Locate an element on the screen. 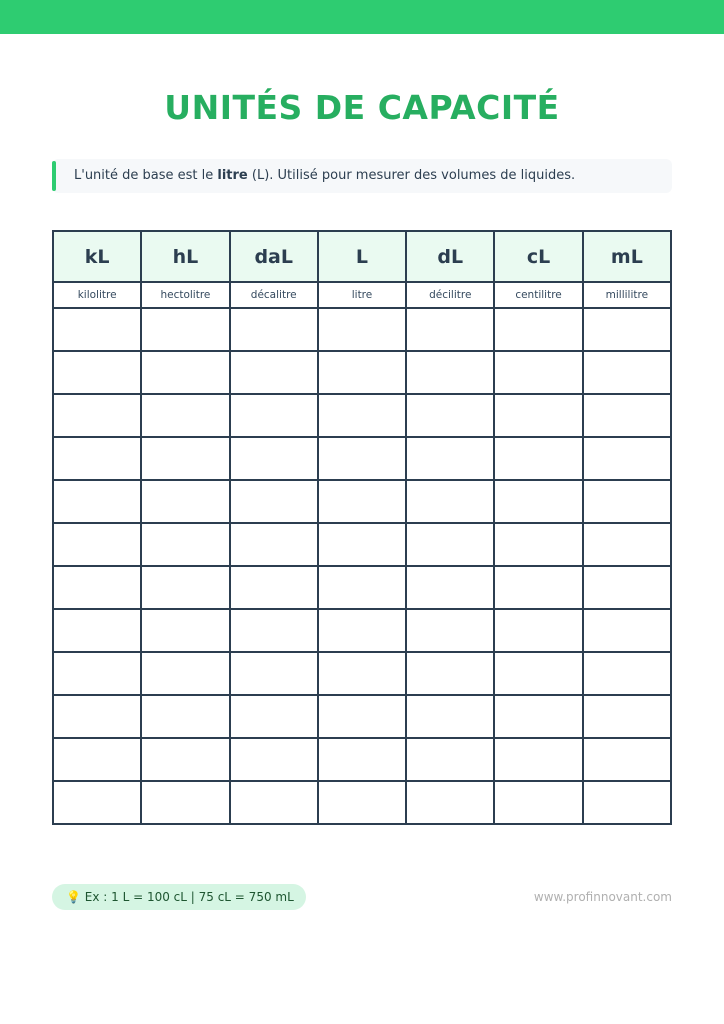 The height and width of the screenshot is (1024, 724). unit-header-5: cL is located at coordinates (538, 256).